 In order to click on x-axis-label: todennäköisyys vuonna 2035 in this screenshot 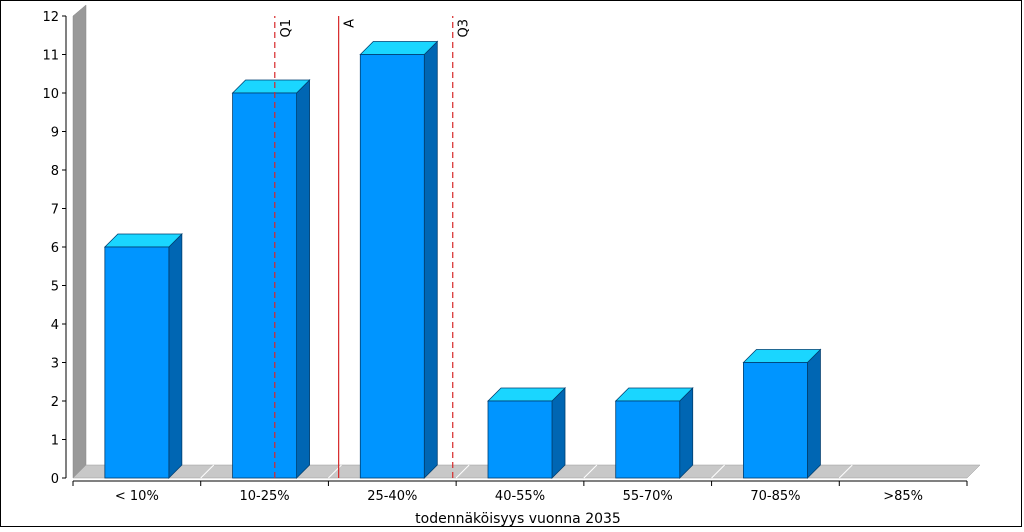, I will do `click(518, 519)`.